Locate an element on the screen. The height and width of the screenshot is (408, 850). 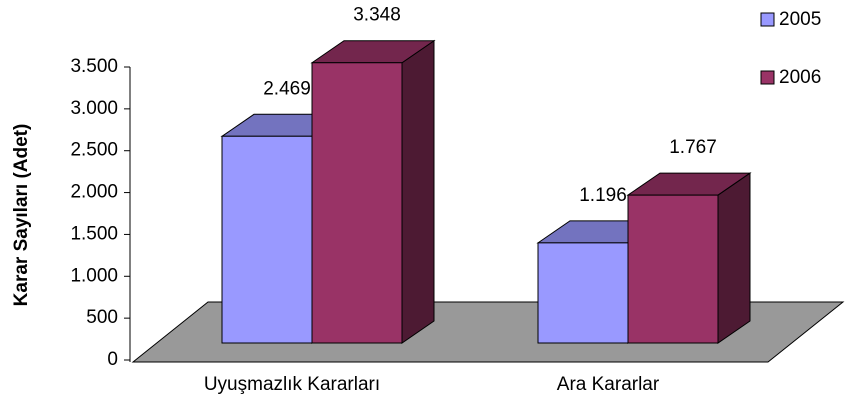
legend-label: 2005 is located at coordinates (800, 19).